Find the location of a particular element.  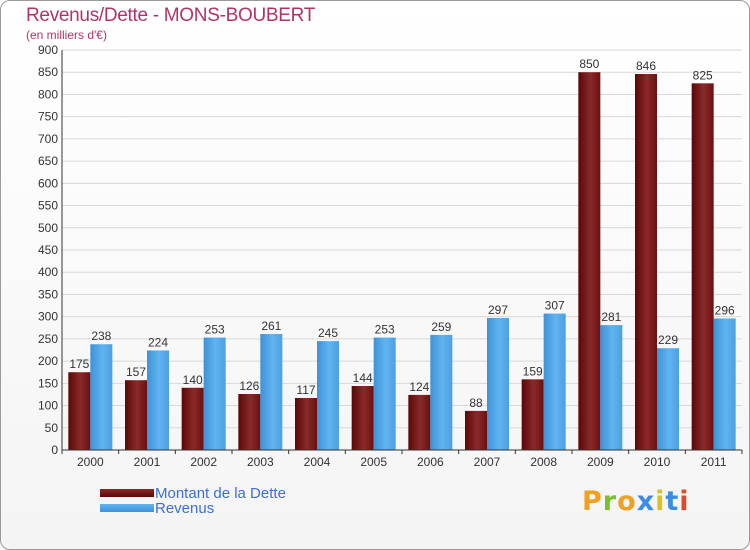

data-label-revenus: 296 is located at coordinates (725, 310).